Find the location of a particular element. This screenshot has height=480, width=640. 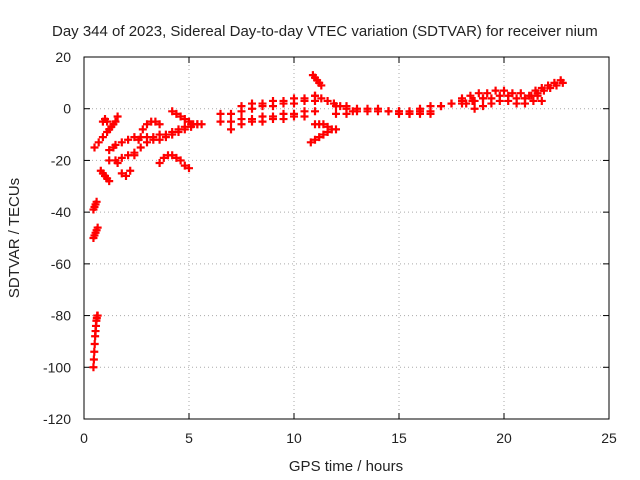

x-tick-label: 5 is located at coordinates (189, 438).